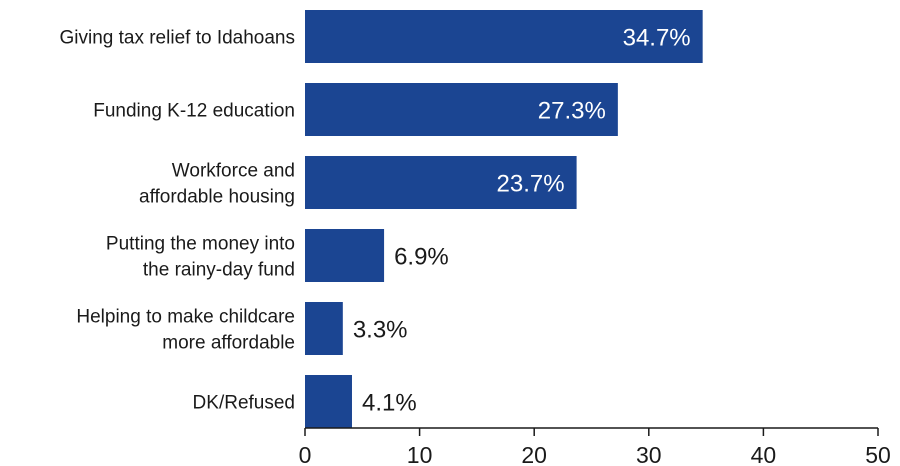 This screenshot has height=466, width=900. I want to click on data-label-1: 27.3%, so click(572, 111).